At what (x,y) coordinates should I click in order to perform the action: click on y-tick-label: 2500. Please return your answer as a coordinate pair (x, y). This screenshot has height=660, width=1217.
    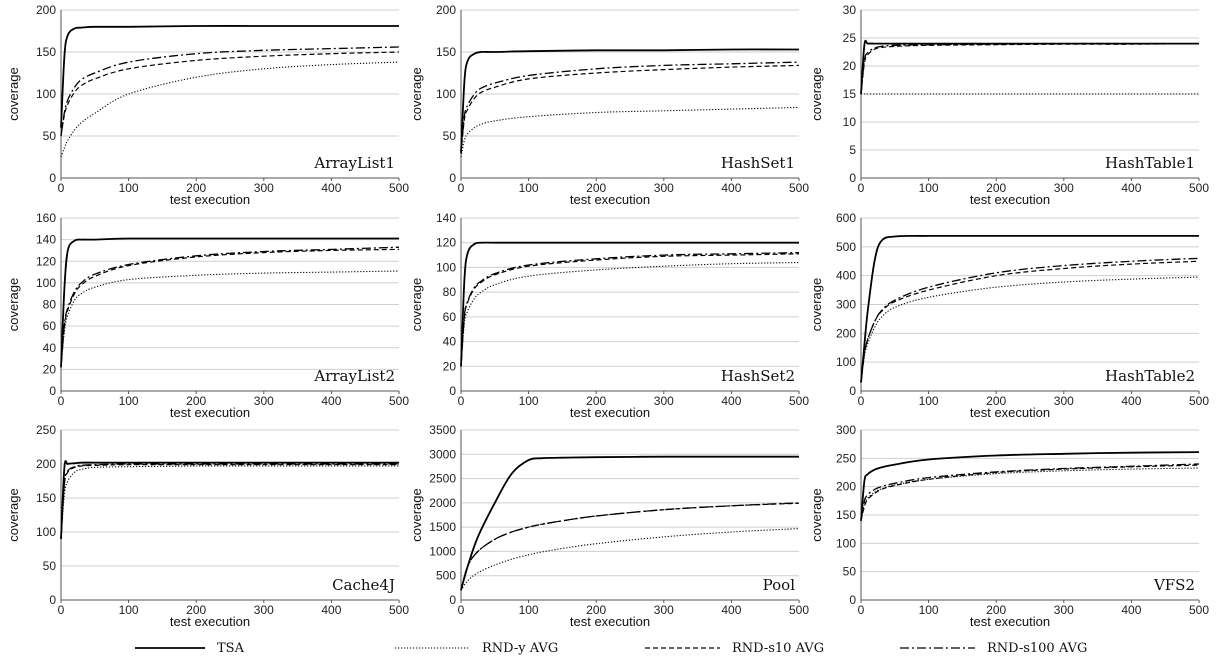
    Looking at the image, I should click on (442, 479).